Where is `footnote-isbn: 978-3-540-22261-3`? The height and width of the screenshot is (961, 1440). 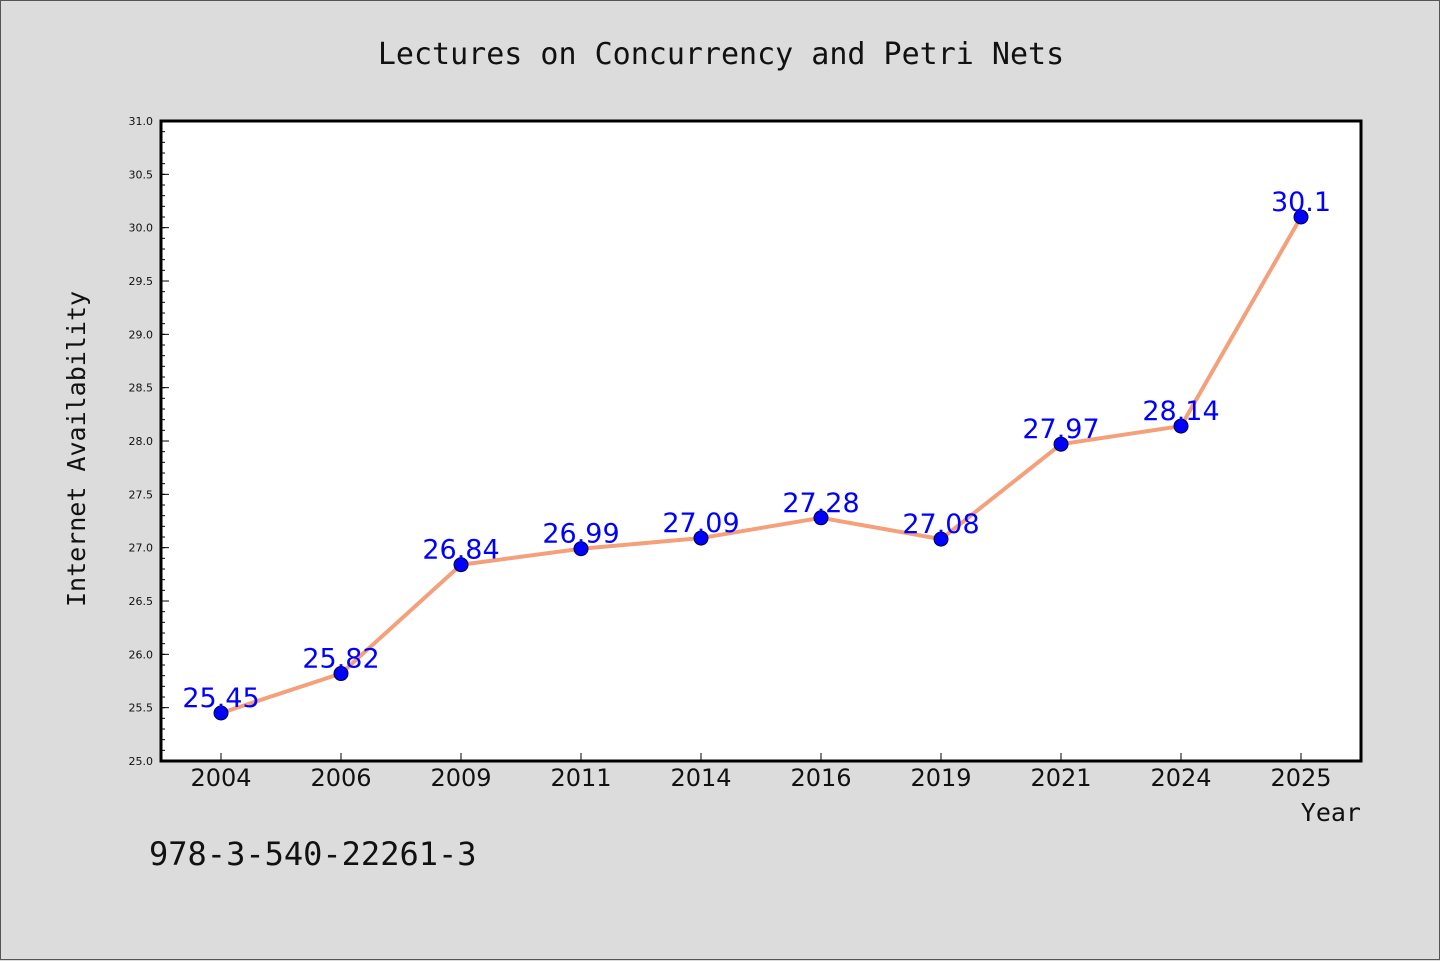
footnote-isbn: 978-3-540-22261-3 is located at coordinates (313, 854).